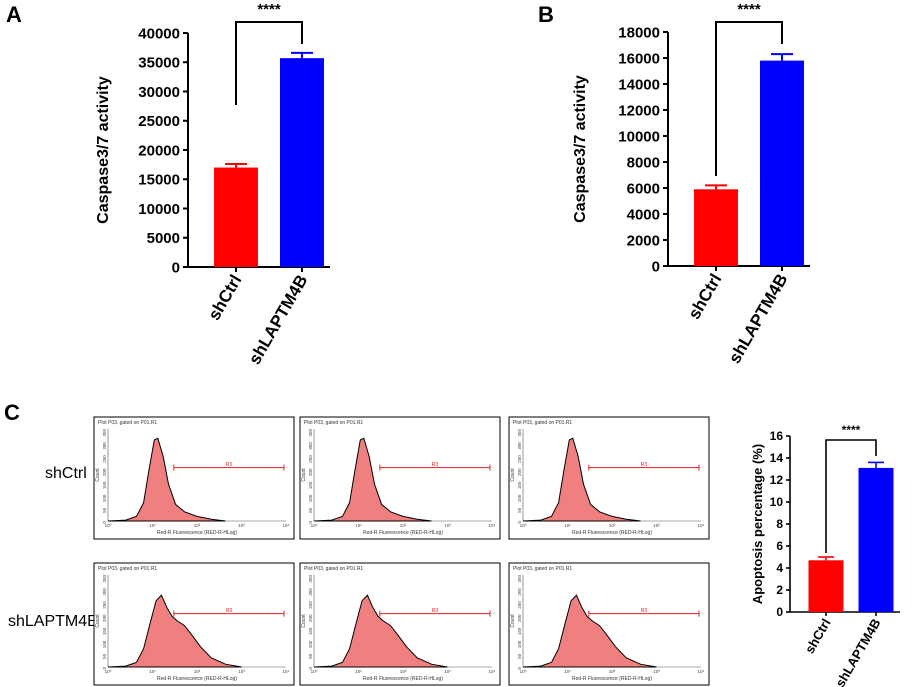  I want to click on flow-row-label-shctrl: shCtrl, so click(66, 473).